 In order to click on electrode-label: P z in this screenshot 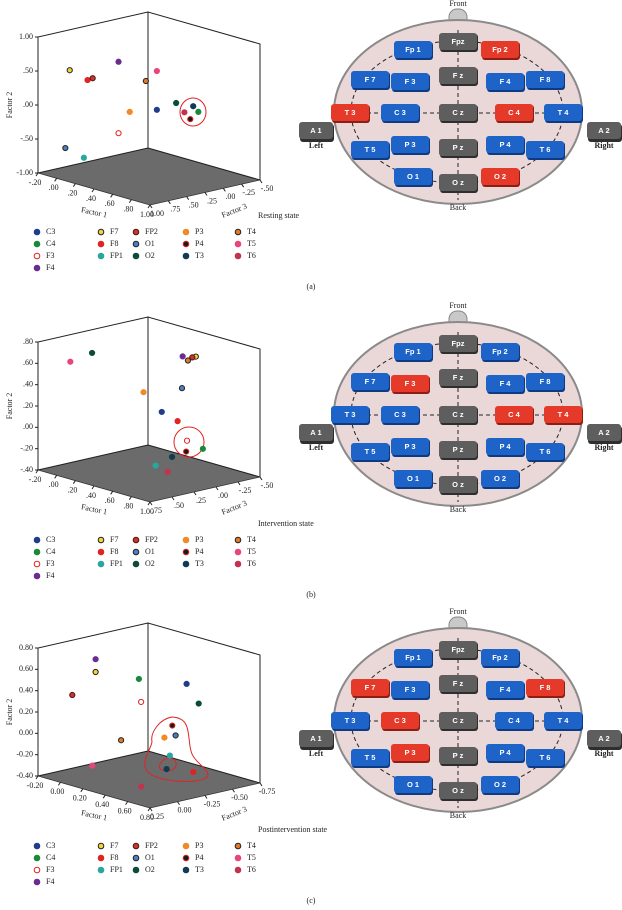, I will do `click(458, 449)`.